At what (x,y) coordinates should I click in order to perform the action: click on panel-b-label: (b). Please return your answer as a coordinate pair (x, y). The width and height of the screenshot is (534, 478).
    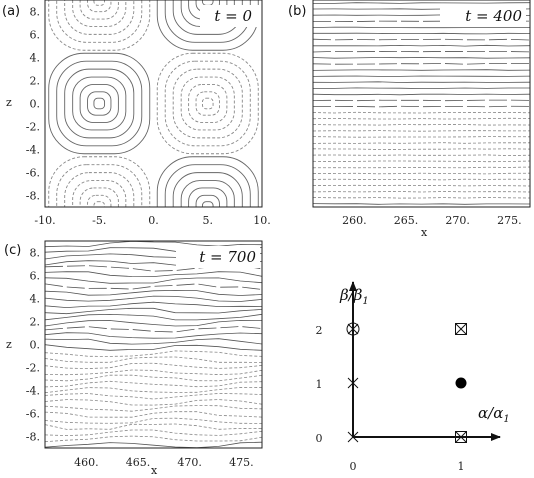
    Looking at the image, I should click on (297, 11).